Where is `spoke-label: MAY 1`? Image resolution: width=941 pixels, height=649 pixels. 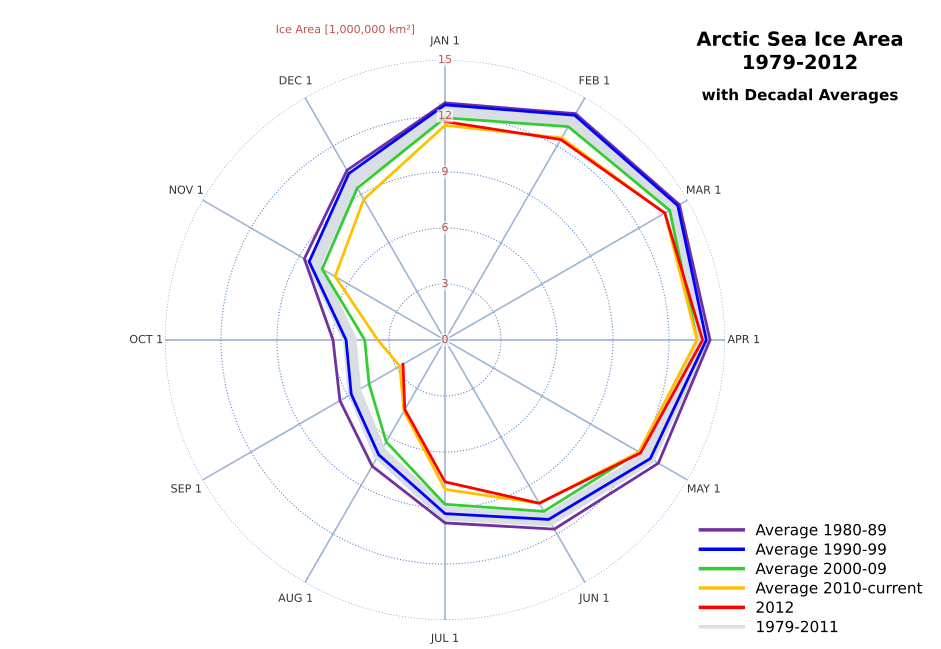 spoke-label: MAY 1 is located at coordinates (704, 488).